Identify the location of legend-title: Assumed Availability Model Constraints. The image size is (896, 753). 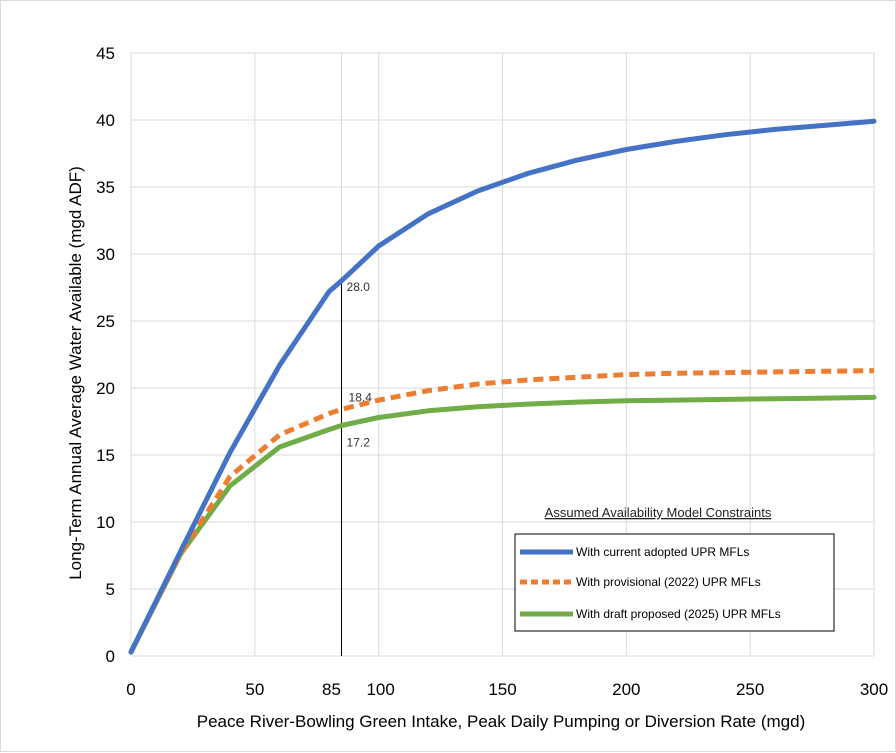
(658, 512).